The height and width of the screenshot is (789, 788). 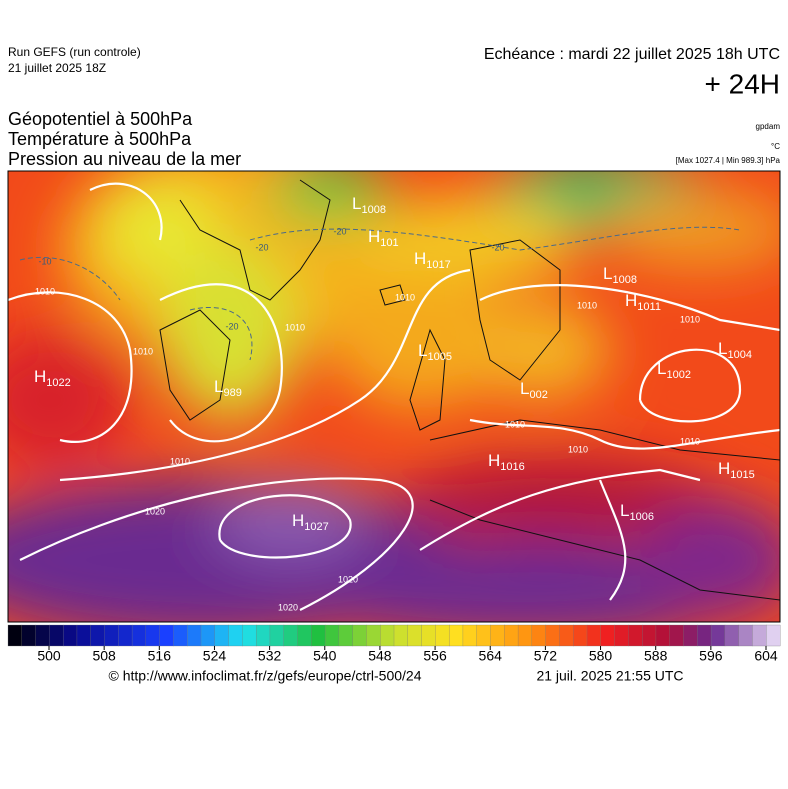 I want to click on pressure-center: H101, so click(x=383, y=237).